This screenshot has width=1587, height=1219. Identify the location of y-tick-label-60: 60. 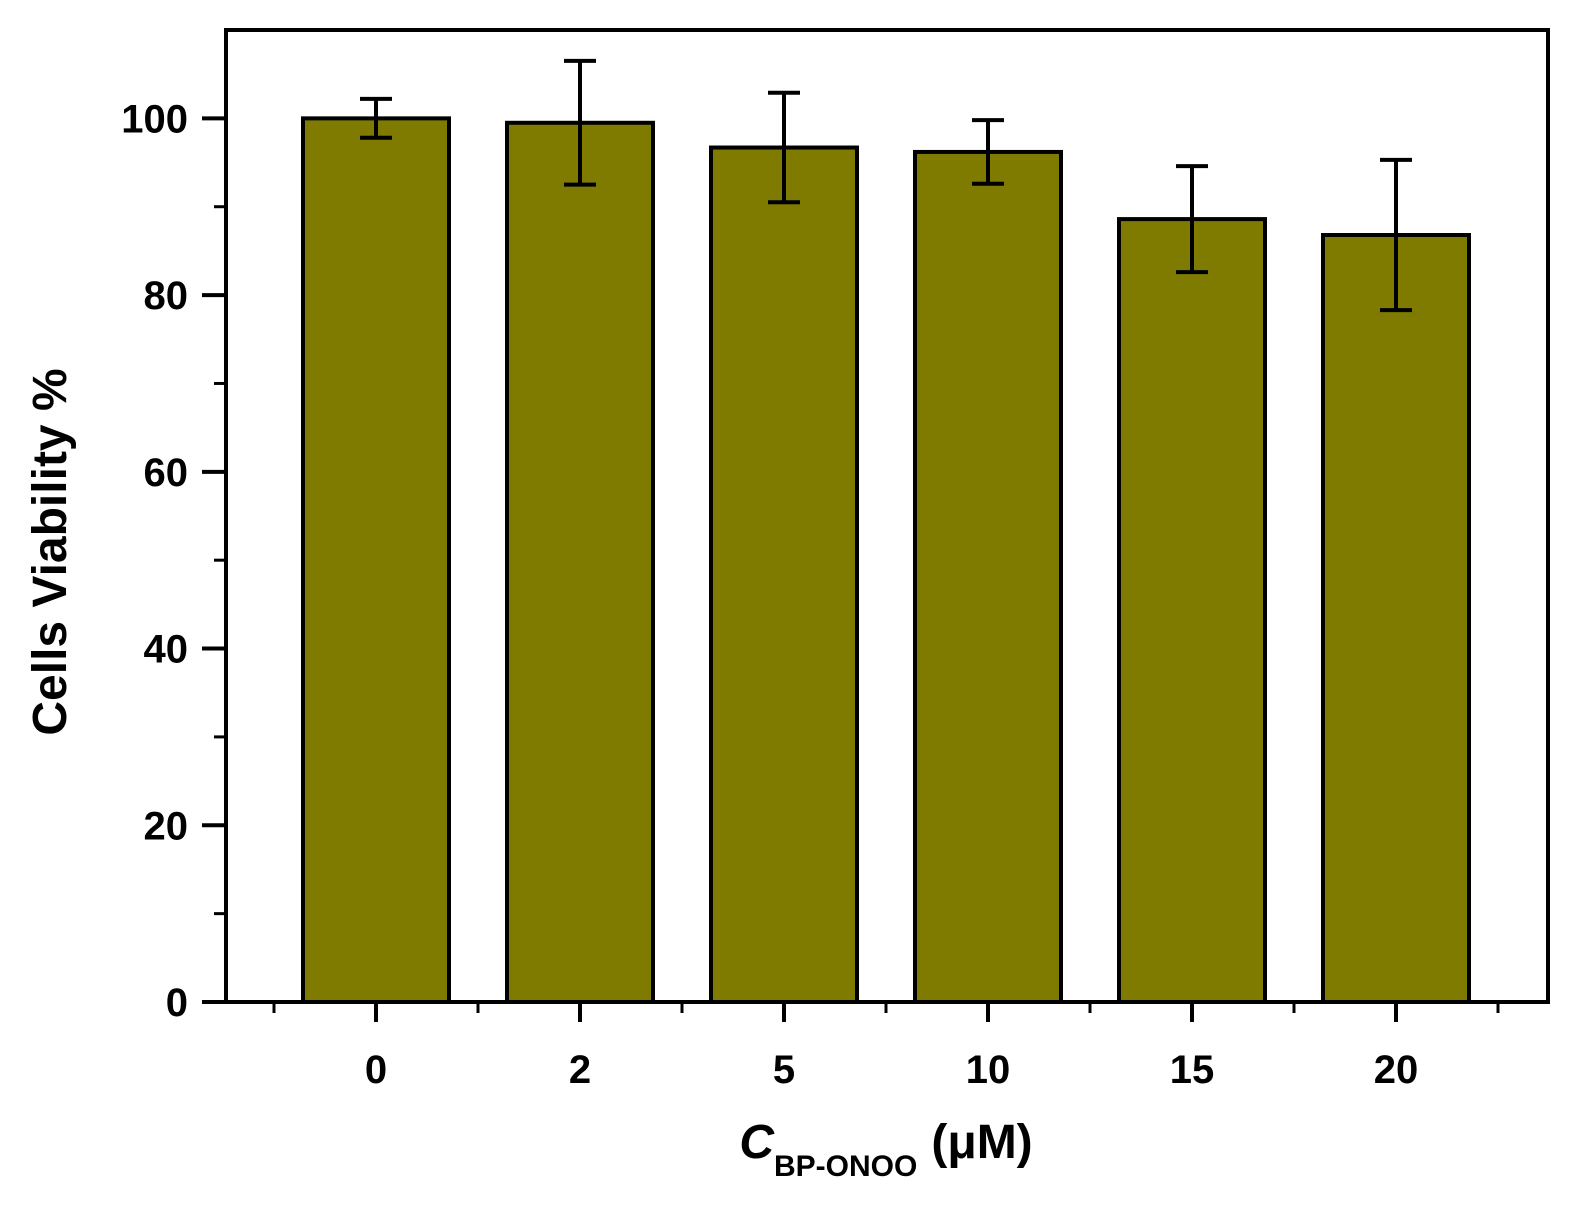
(166, 473).